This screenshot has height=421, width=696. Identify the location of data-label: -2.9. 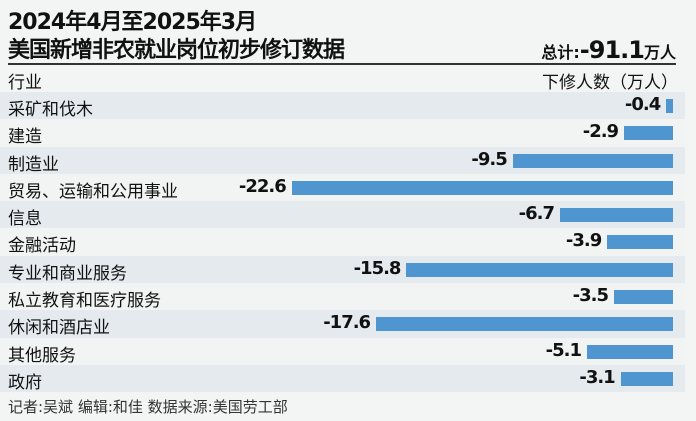
(600, 132).